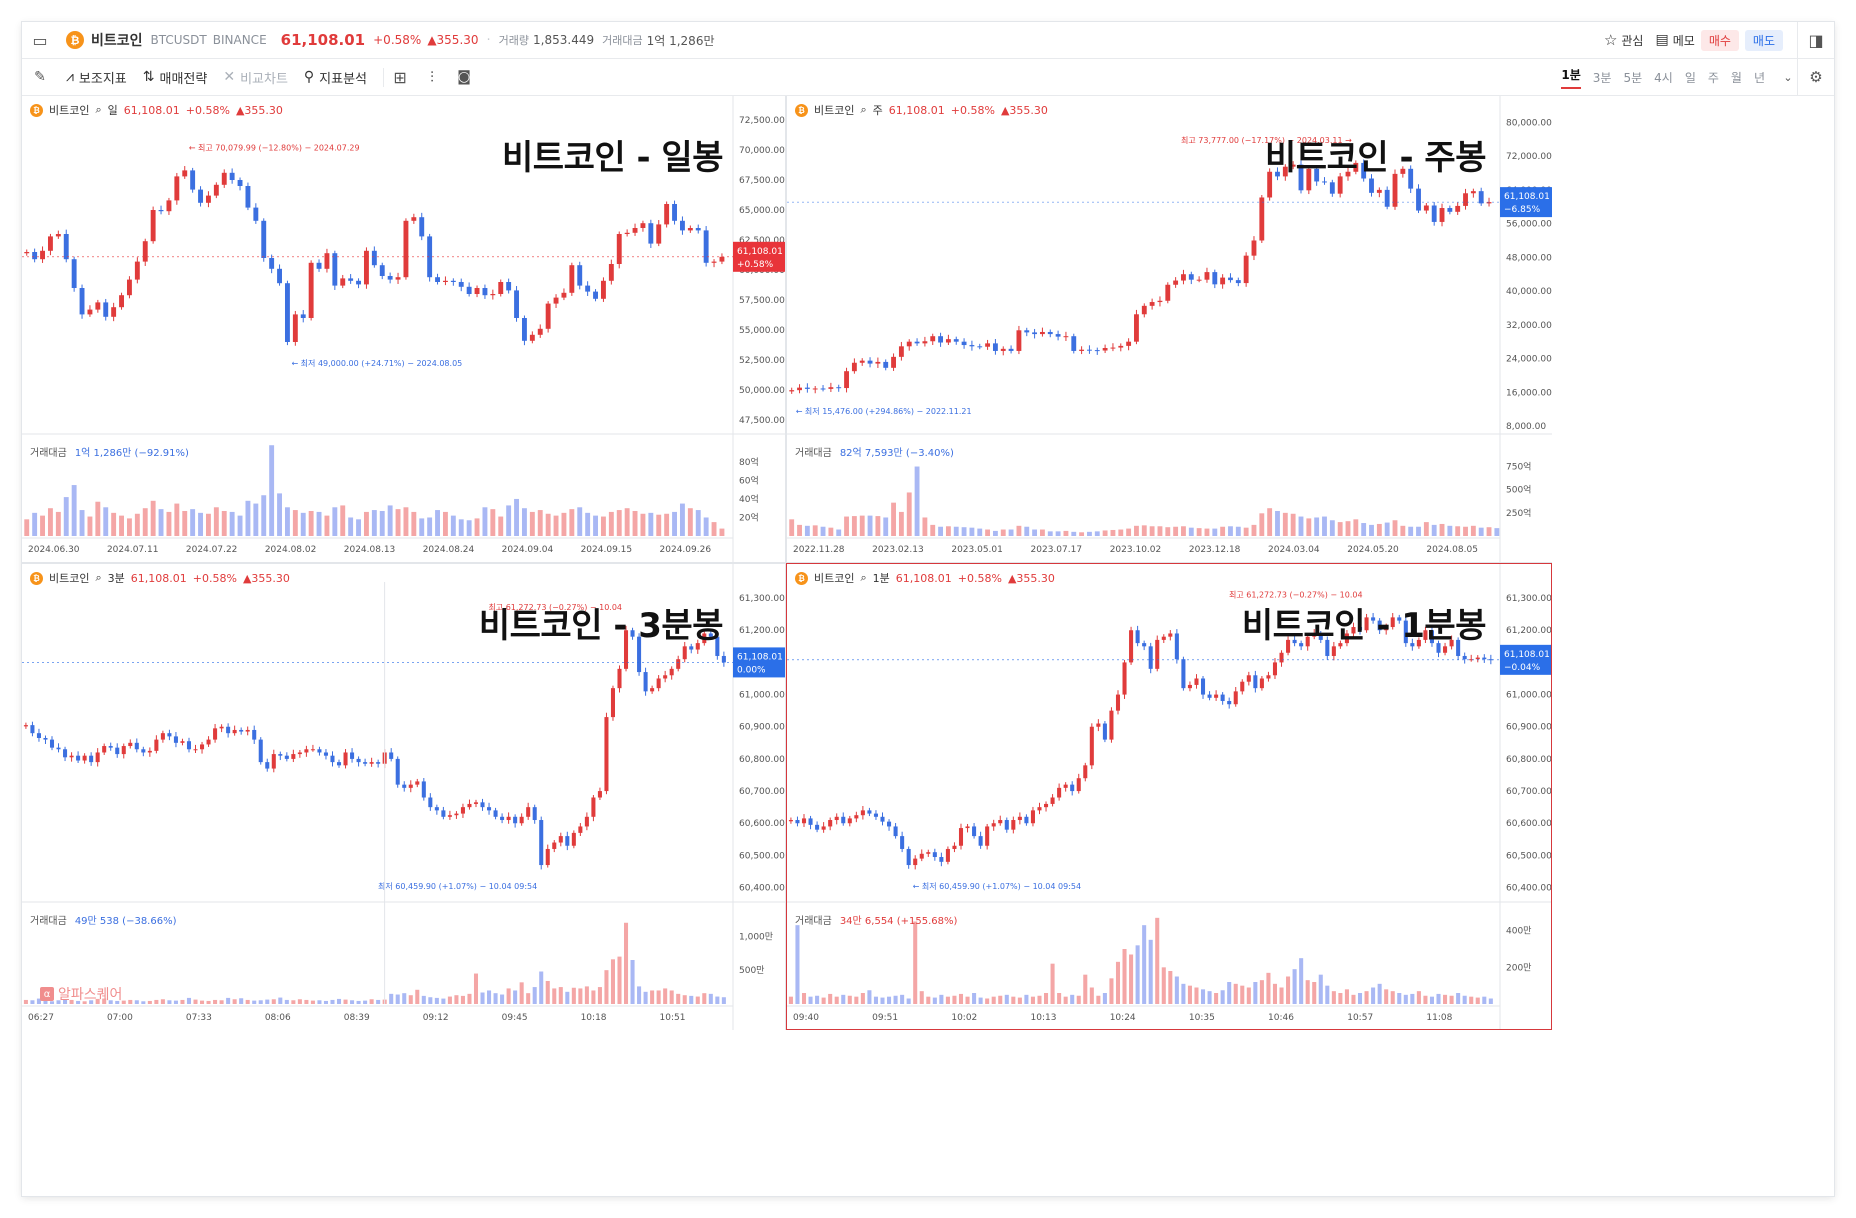 The width and height of the screenshot is (1856, 1218). Describe the element at coordinates (762, 856) in the screenshot. I see `y-tick-label: 60,500.00` at that location.